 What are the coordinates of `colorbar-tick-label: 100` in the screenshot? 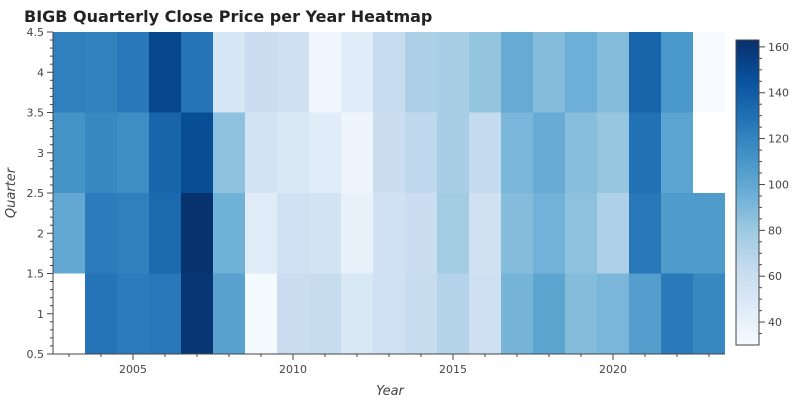 It's located at (778, 184).